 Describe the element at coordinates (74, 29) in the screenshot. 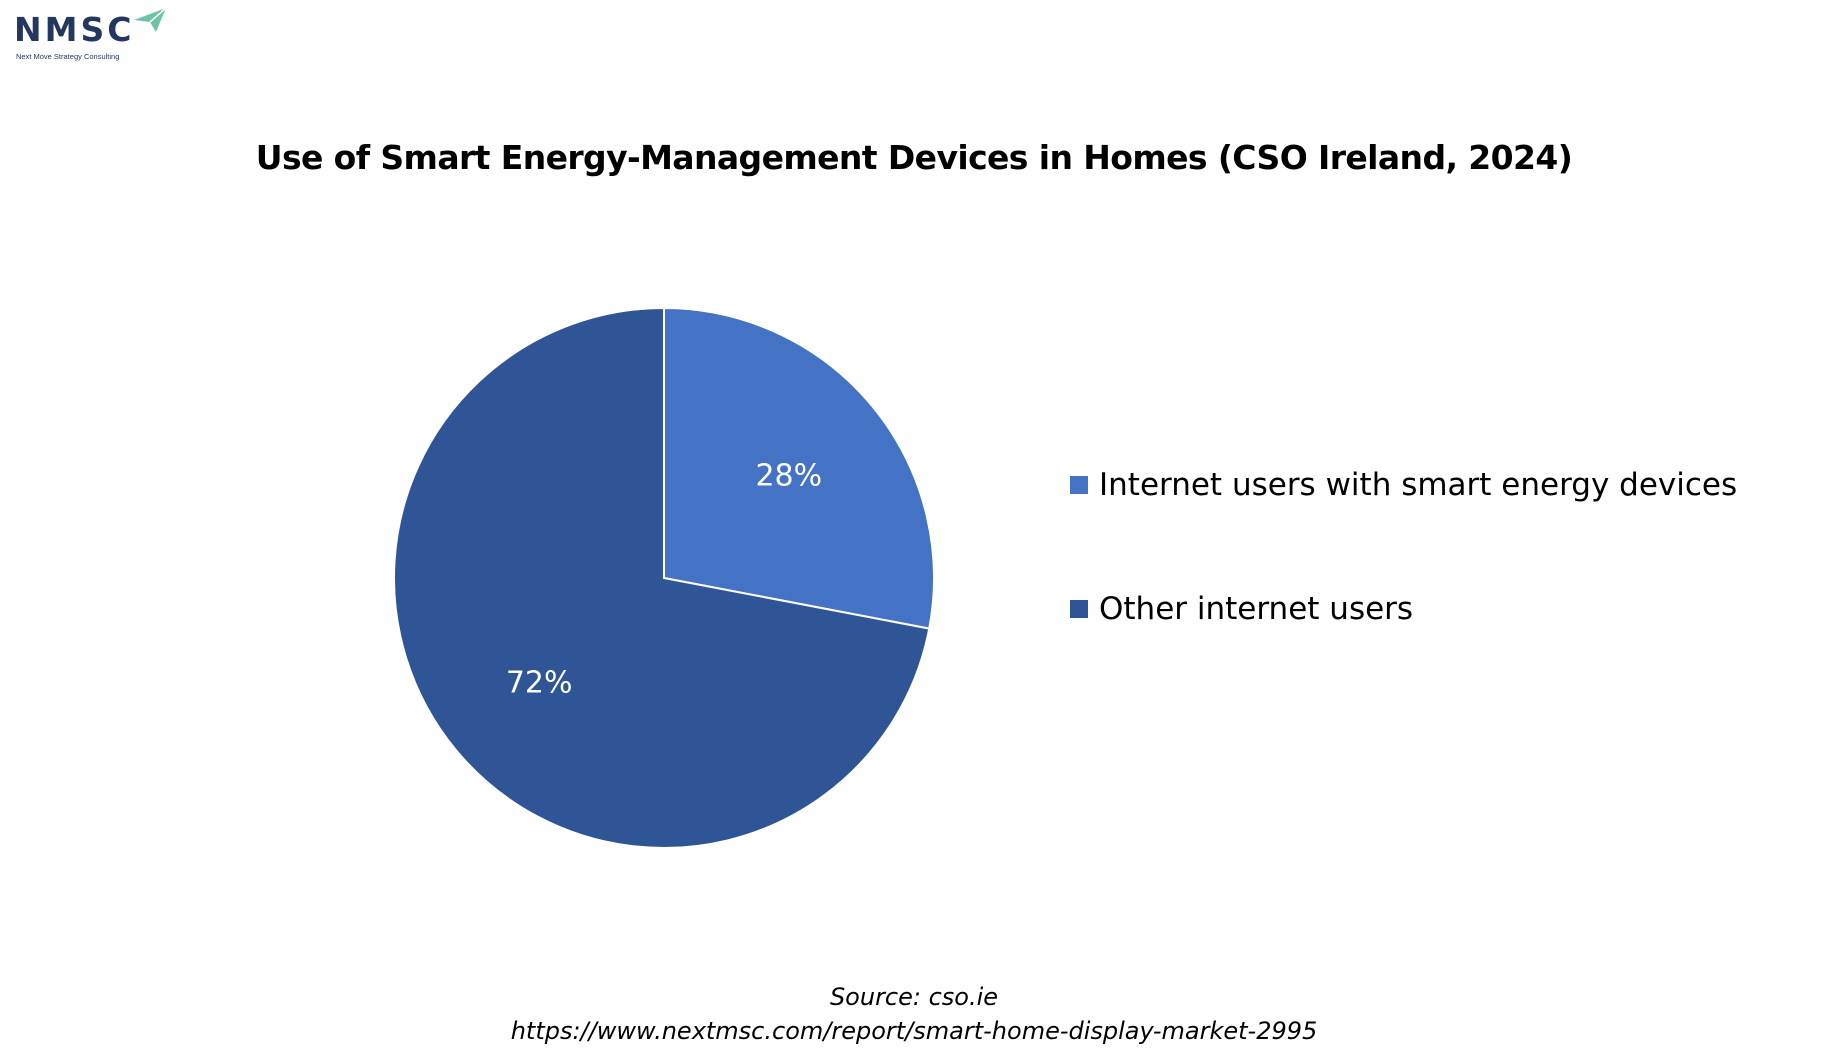

I see `logo-wordmark: NMSC` at that location.